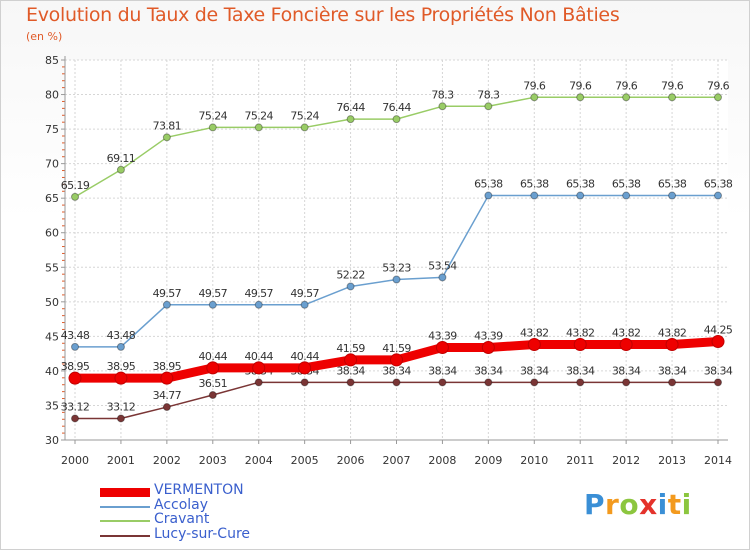 The height and width of the screenshot is (550, 750). I want to click on y-tick-label: 75, so click(52, 129).